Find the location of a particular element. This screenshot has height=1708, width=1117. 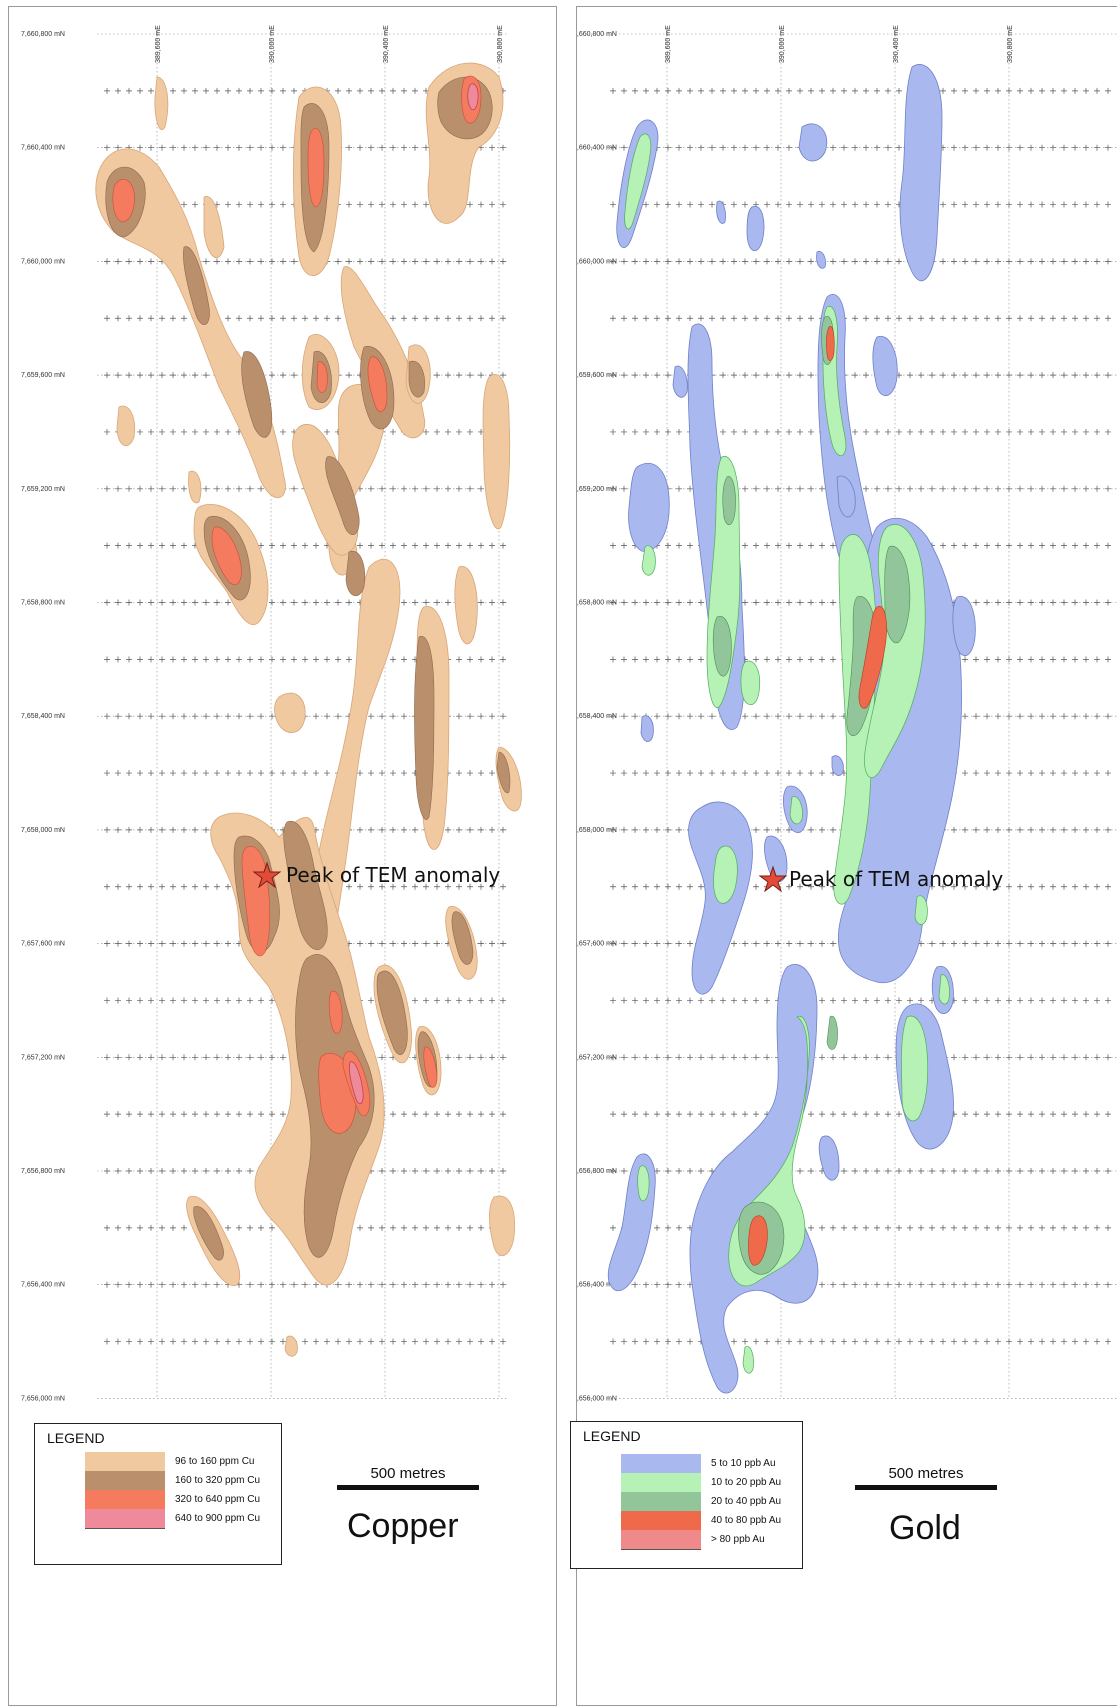

legend-item: 640 to 900 ppm Cu is located at coordinates (200, 1519).